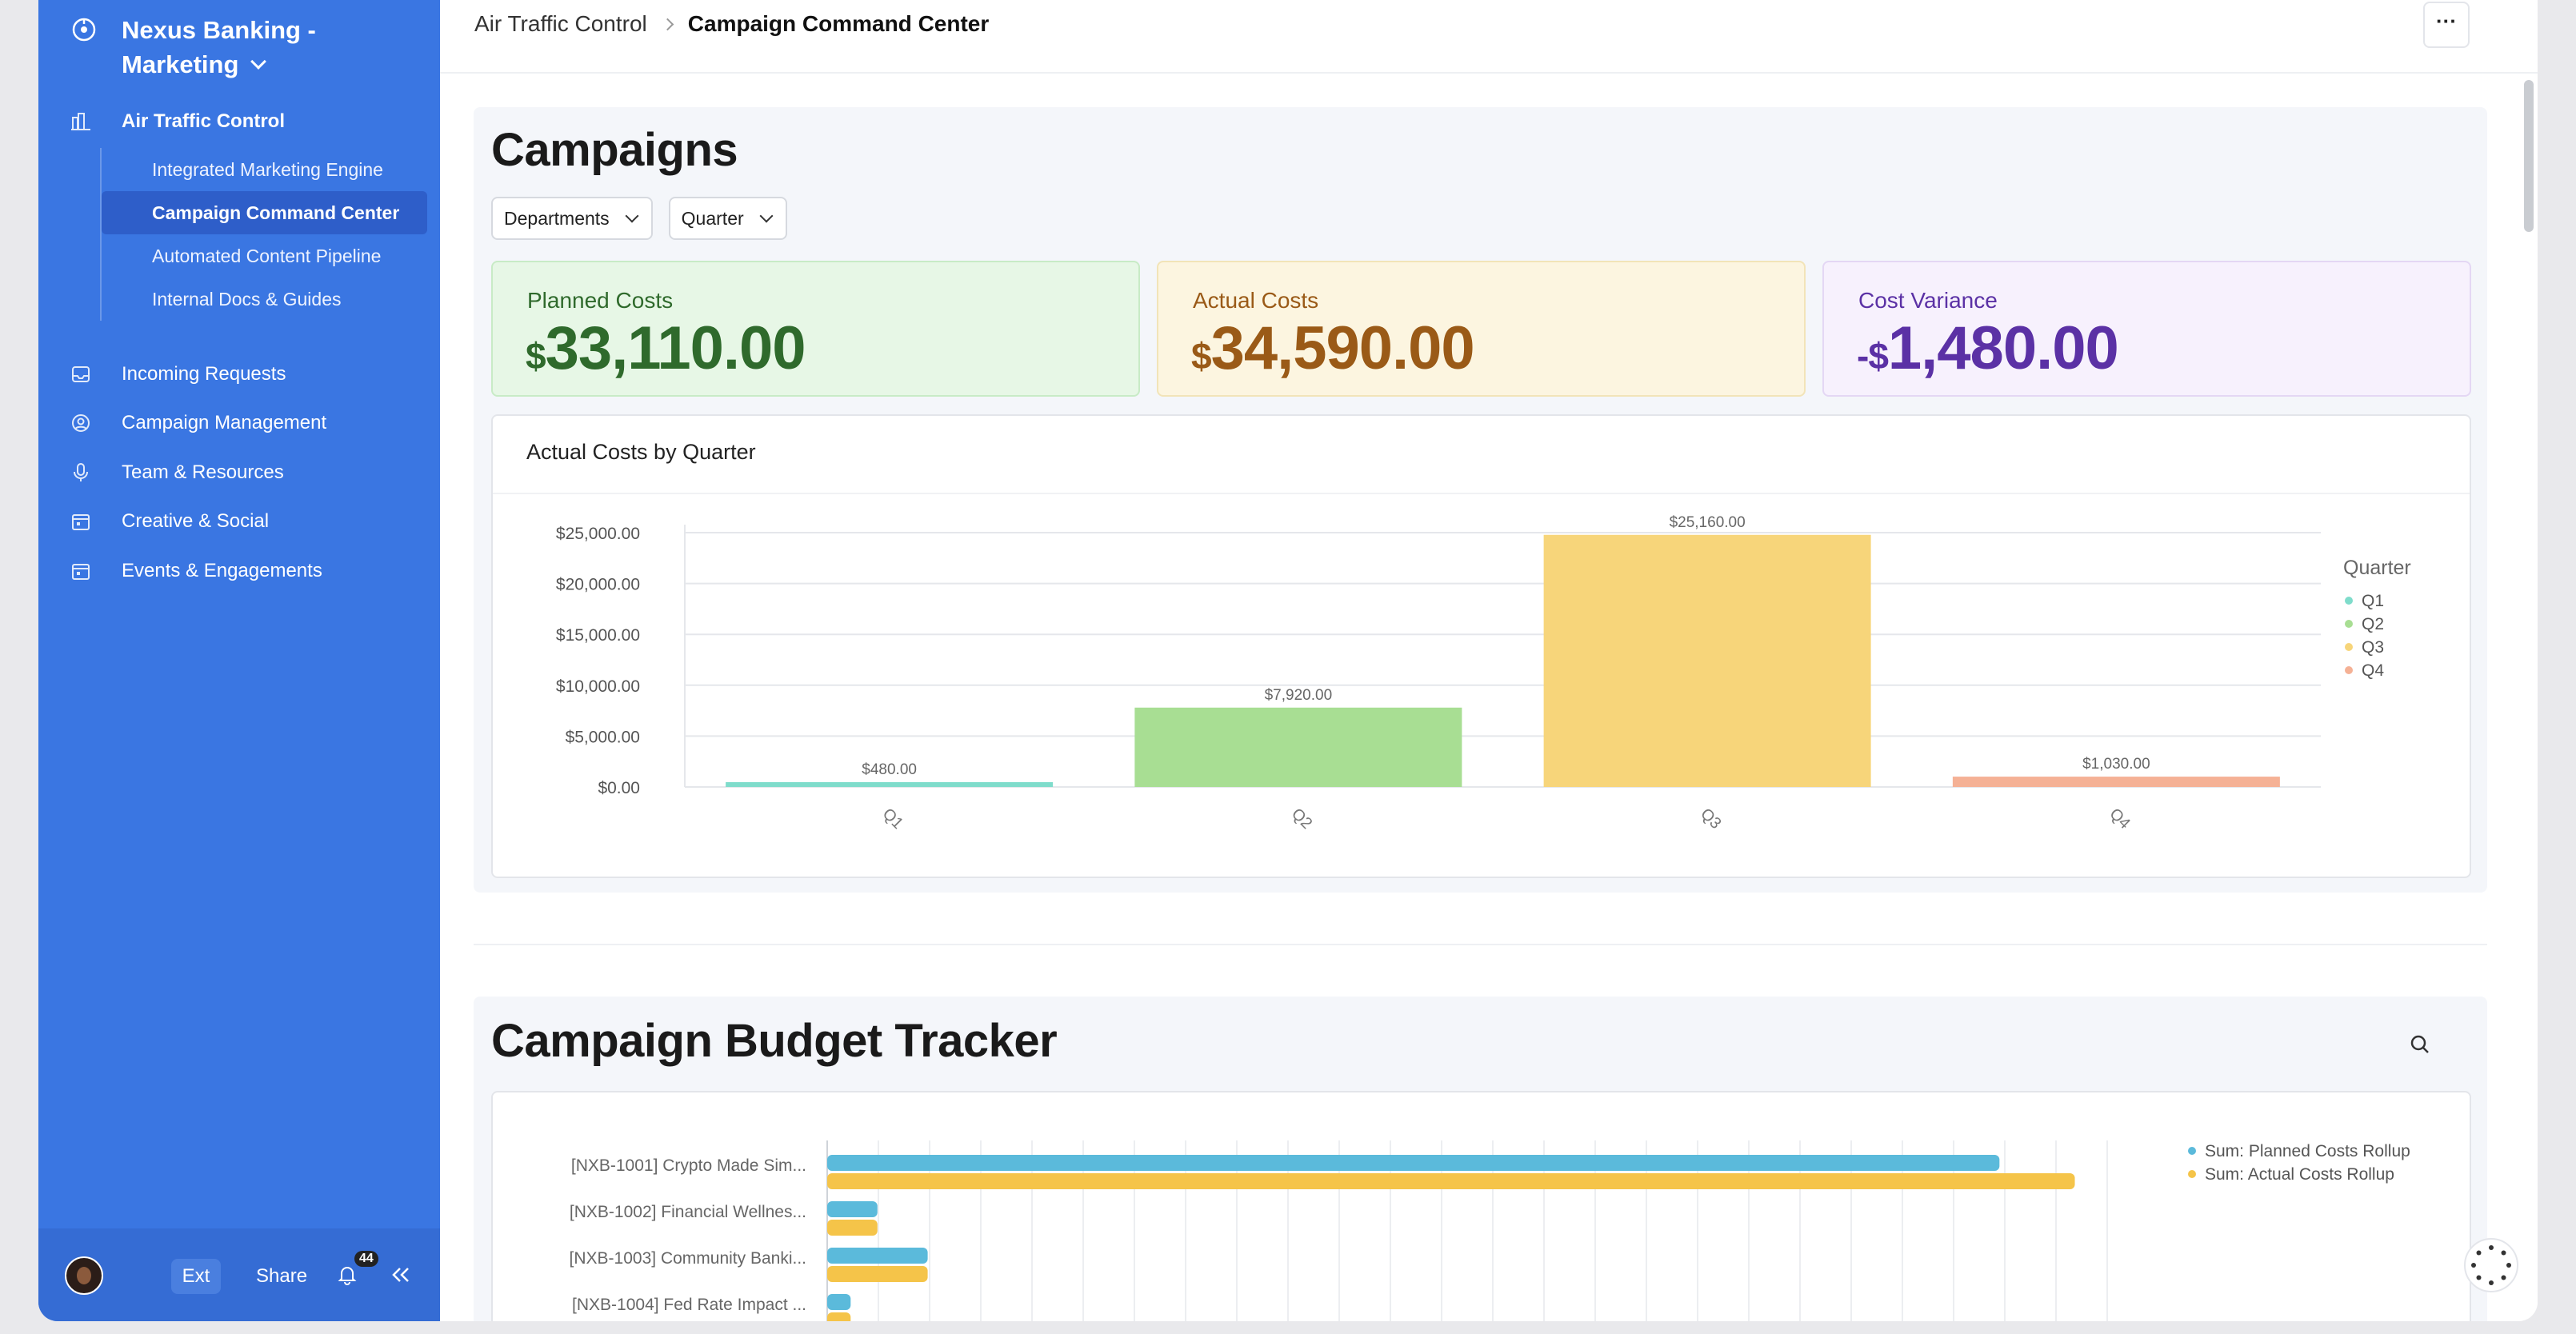 This screenshot has width=2576, height=1334. I want to click on sidebar-item-label: Integrated Marketing Engine, so click(267, 169).